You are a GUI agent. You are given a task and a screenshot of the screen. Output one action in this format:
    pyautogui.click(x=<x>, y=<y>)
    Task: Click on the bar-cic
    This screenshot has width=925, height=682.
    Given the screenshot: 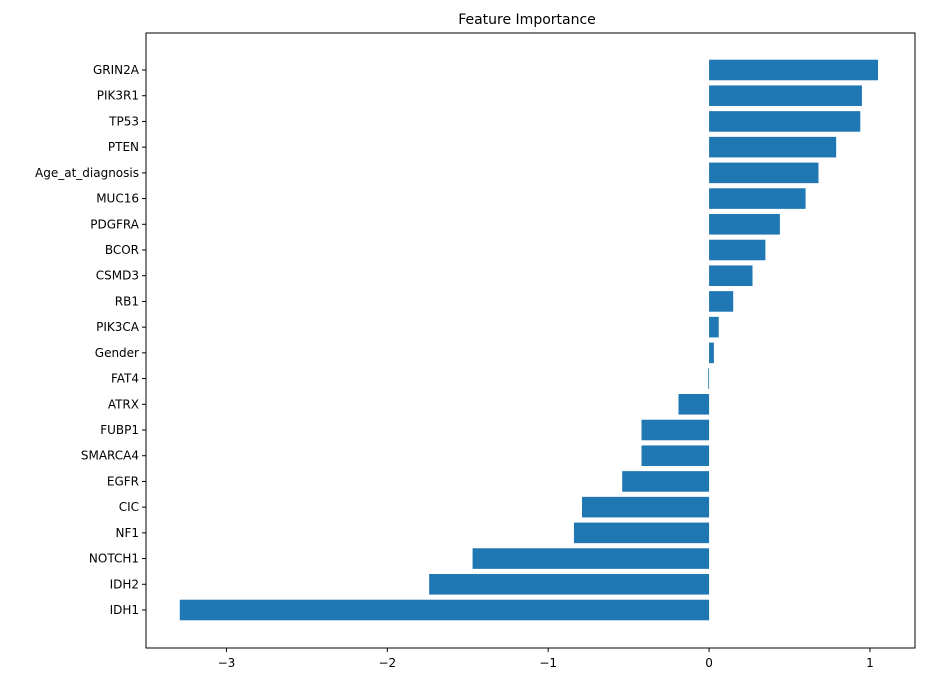 What is the action you would take?
    pyautogui.click(x=645, y=507)
    